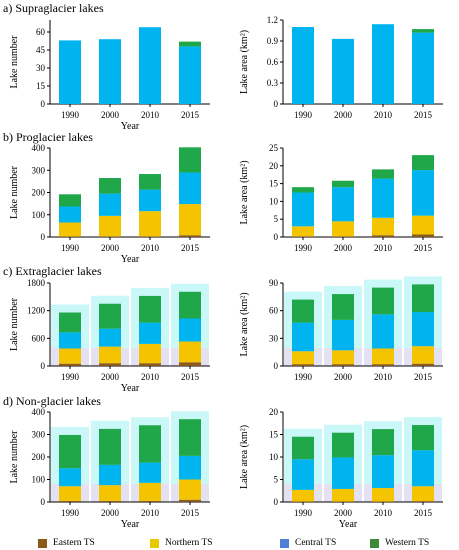 This screenshot has height=550, width=459. I want to click on y-tick-label: 10, so click(274, 457).